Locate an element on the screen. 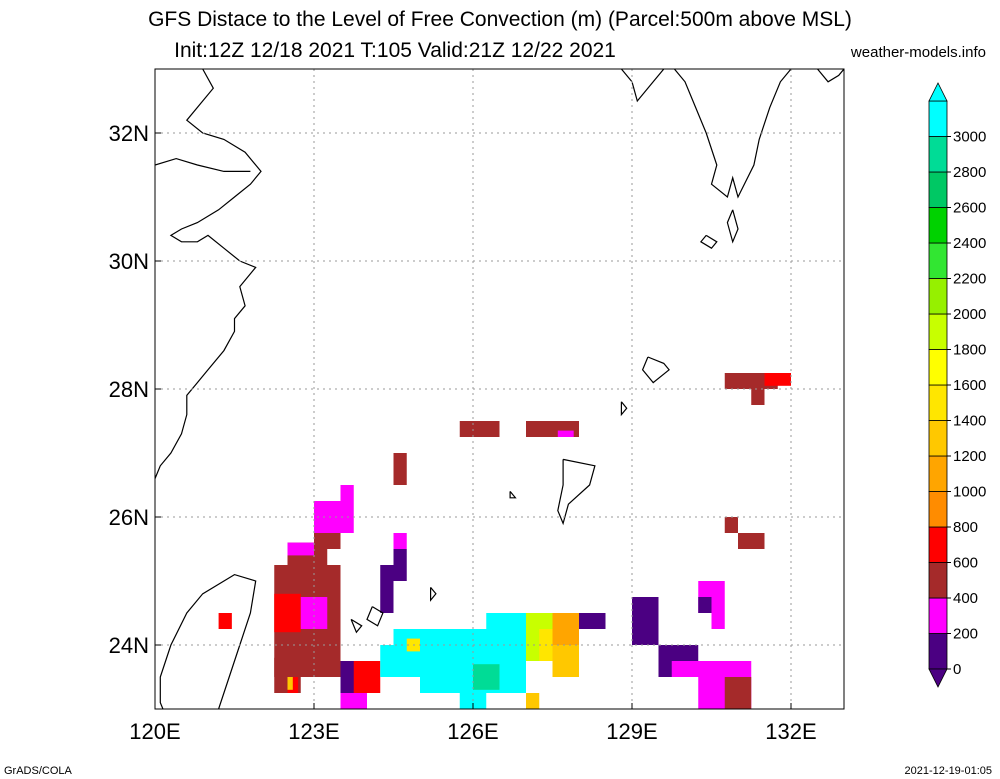 The height and width of the screenshot is (779, 1000). colorbar-label: 0 is located at coordinates (957, 669).